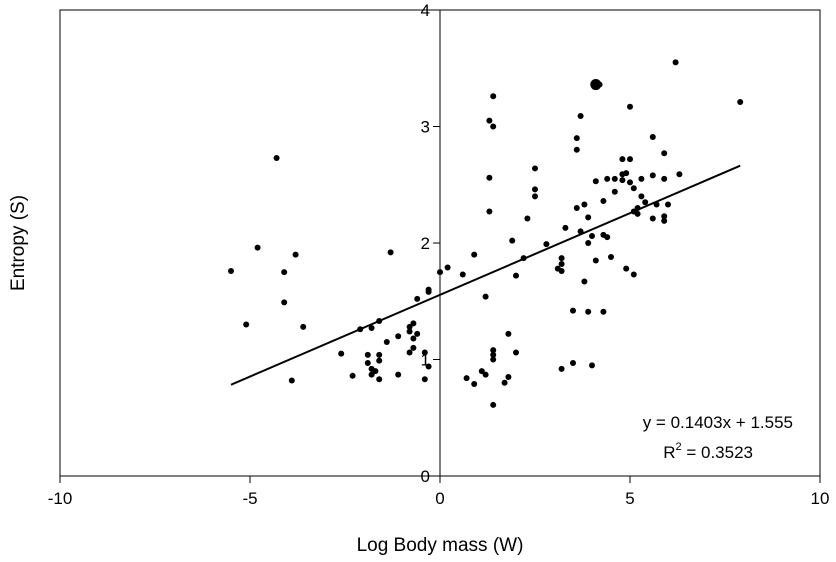 Image resolution: width=836 pixels, height=562 pixels. What do you see at coordinates (425, 360) in the screenshot?
I see `y-tick-label: 1` at bounding box center [425, 360].